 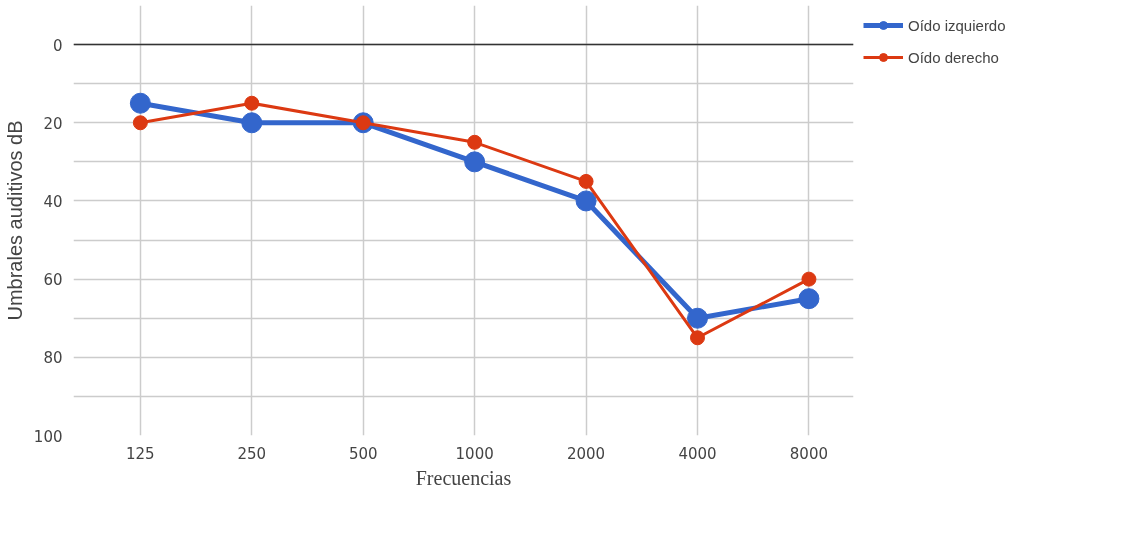 What do you see at coordinates (363, 453) in the screenshot?
I see `x-tick-label: 500` at bounding box center [363, 453].